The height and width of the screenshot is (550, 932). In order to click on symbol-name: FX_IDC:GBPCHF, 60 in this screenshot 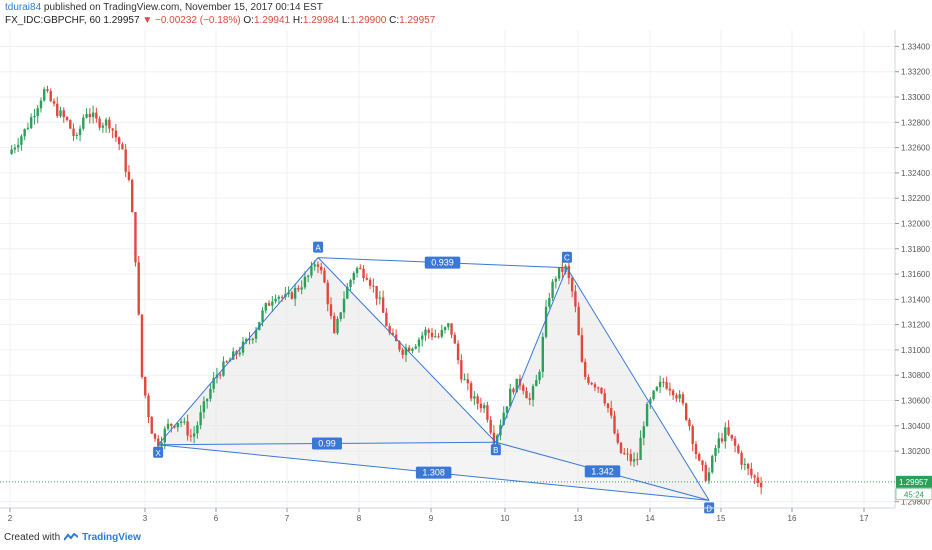, I will do `click(53, 20)`.